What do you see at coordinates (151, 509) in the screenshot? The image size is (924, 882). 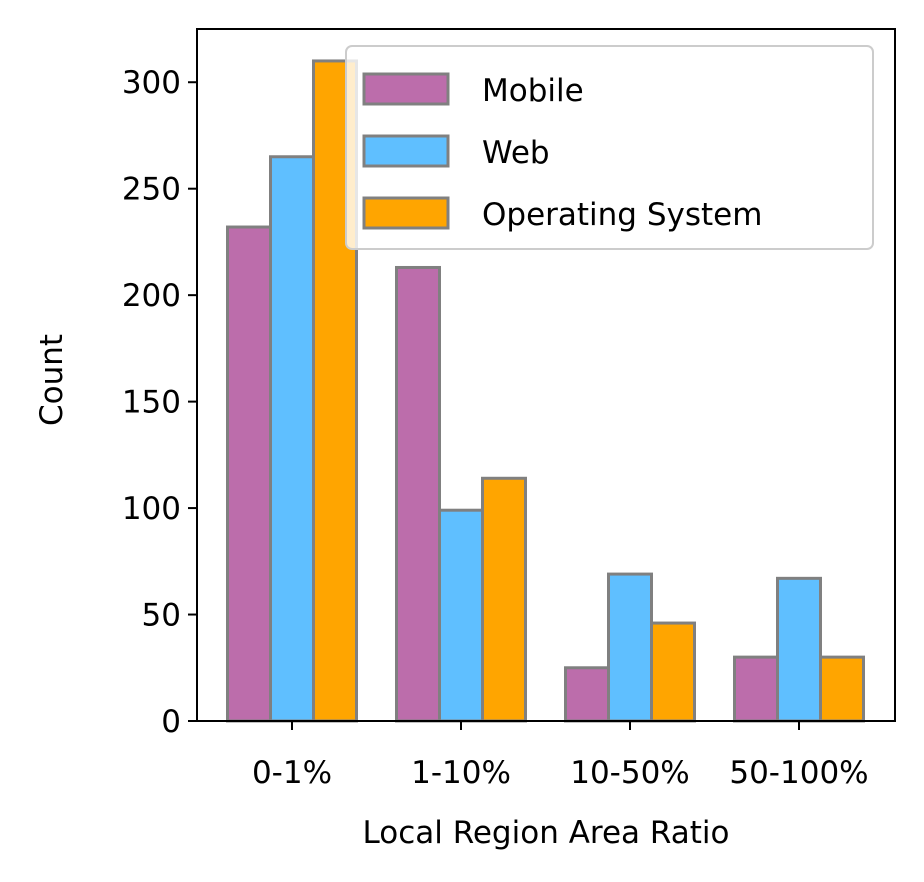 I see `y-tick-label: 100` at bounding box center [151, 509].